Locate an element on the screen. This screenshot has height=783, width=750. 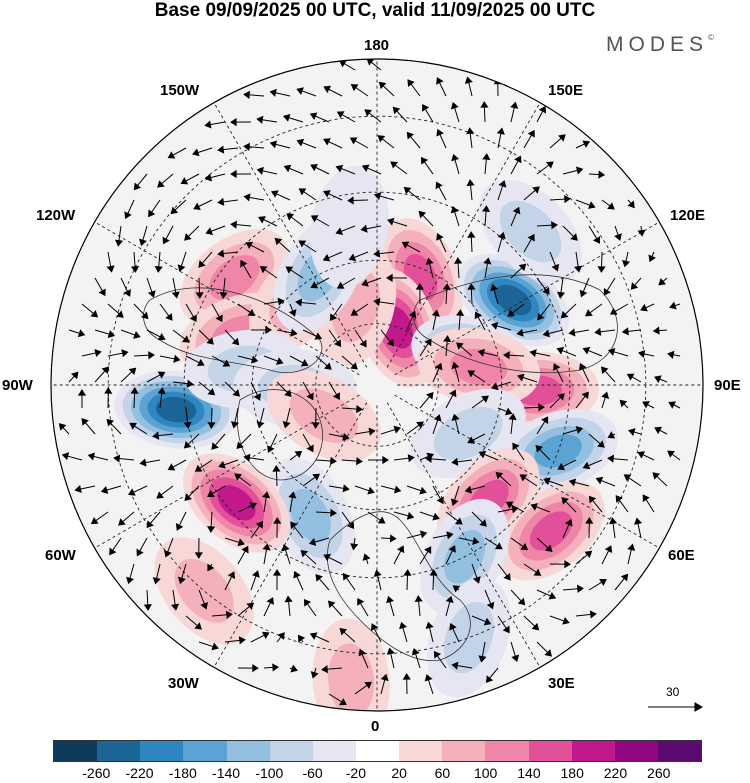
colorbar-tick-label: -20 is located at coordinates (355, 773).